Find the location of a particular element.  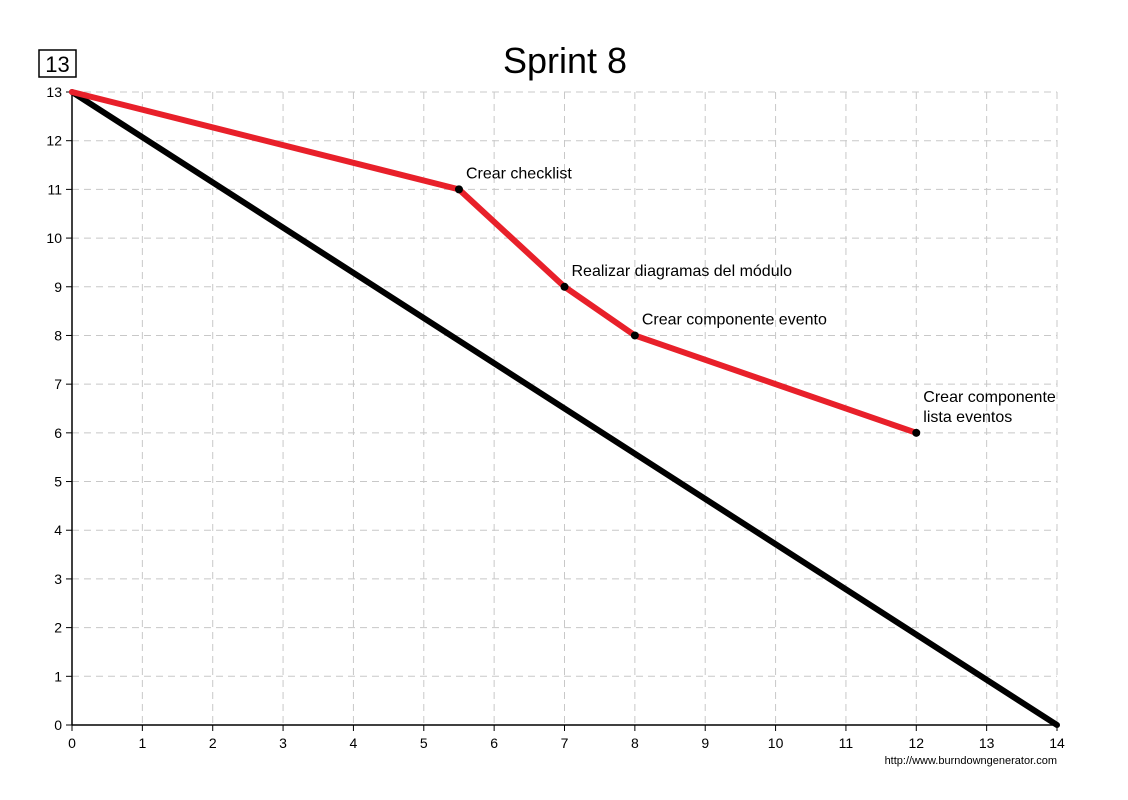

chart-title: Sprint 8 is located at coordinates (565, 60).